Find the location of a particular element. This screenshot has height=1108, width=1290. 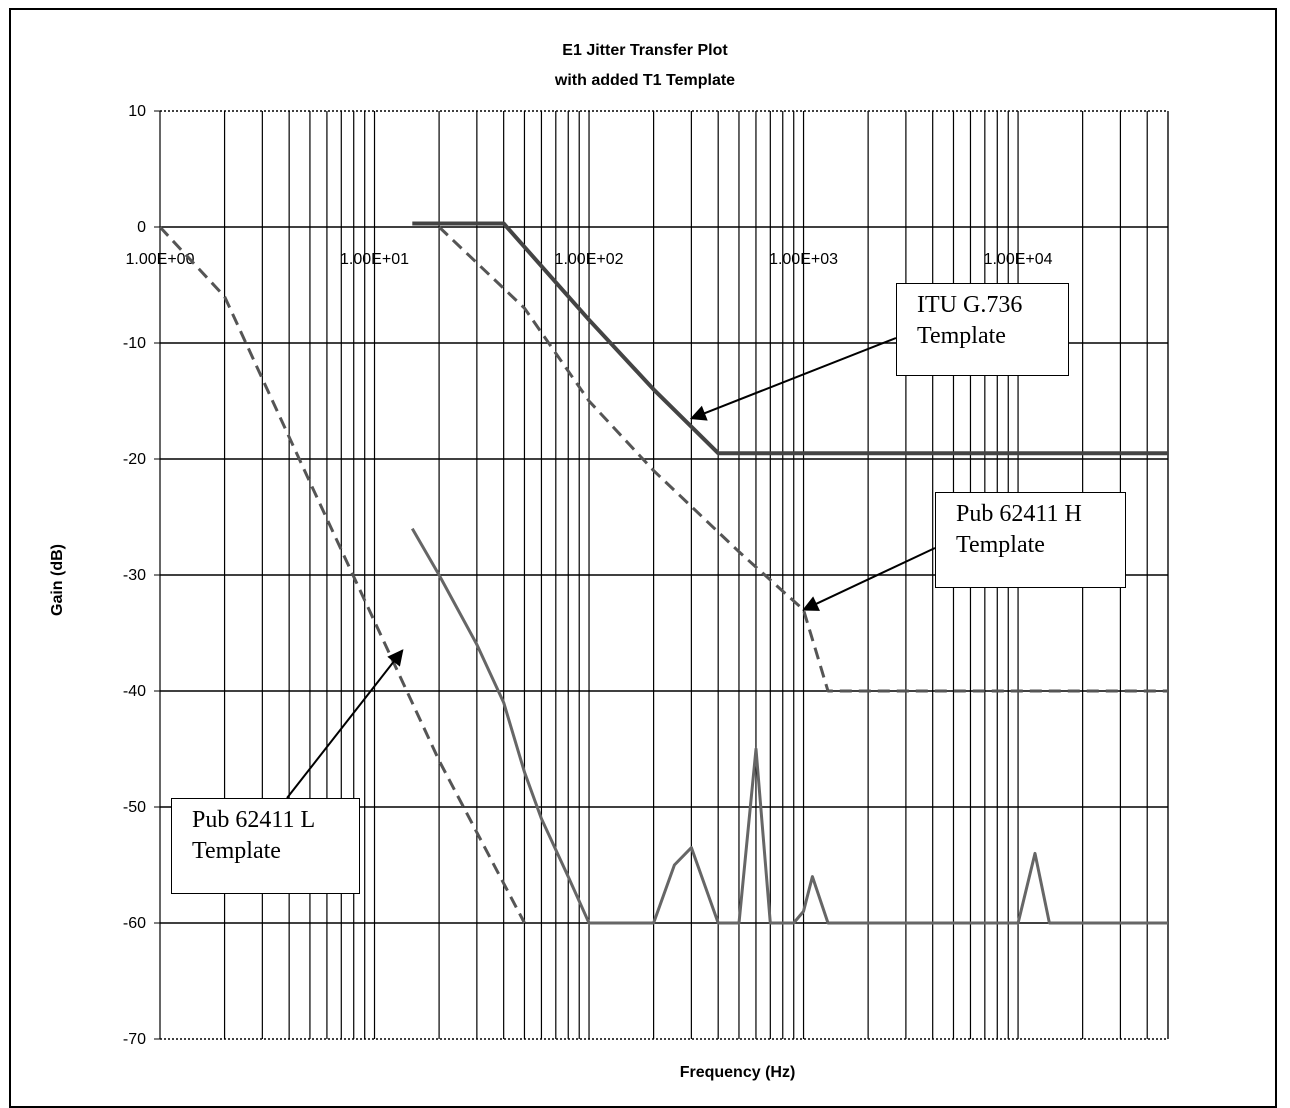

x-tick-label: 1.00E+02 is located at coordinates (589, 259).